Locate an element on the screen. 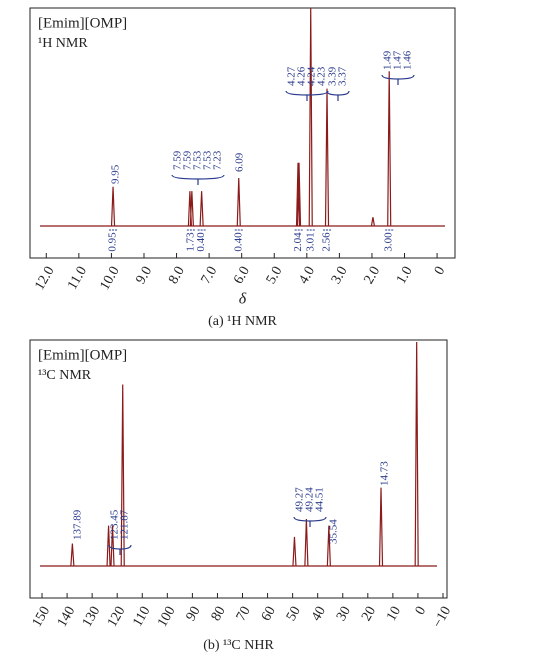  peak-label: 4.24 is located at coordinates (312, 76).